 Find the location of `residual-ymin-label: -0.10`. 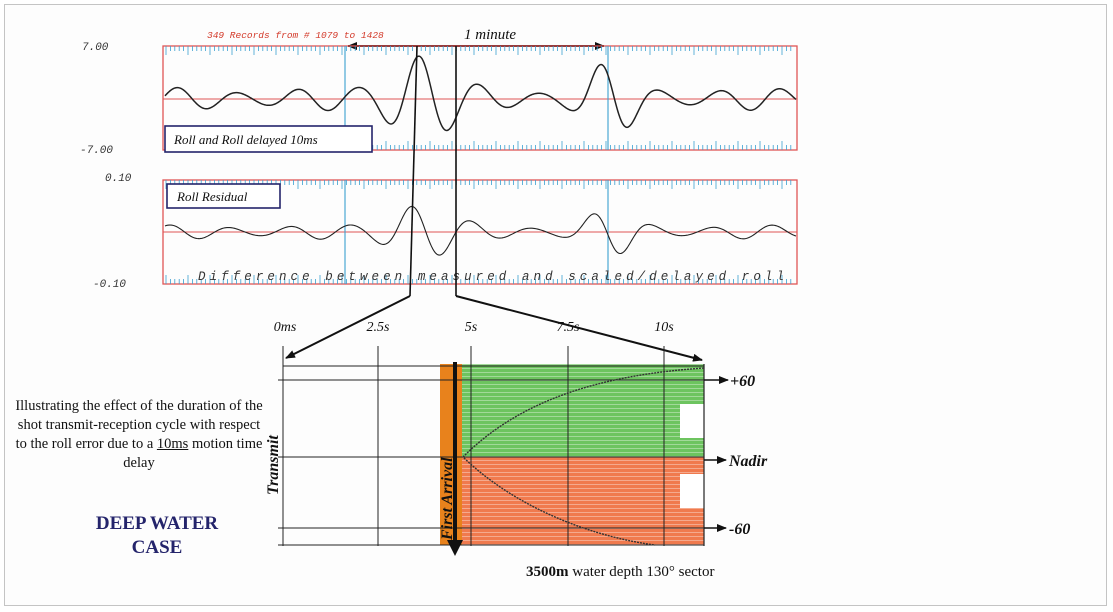

residual-ymin-label: -0.10 is located at coordinates (109, 285).